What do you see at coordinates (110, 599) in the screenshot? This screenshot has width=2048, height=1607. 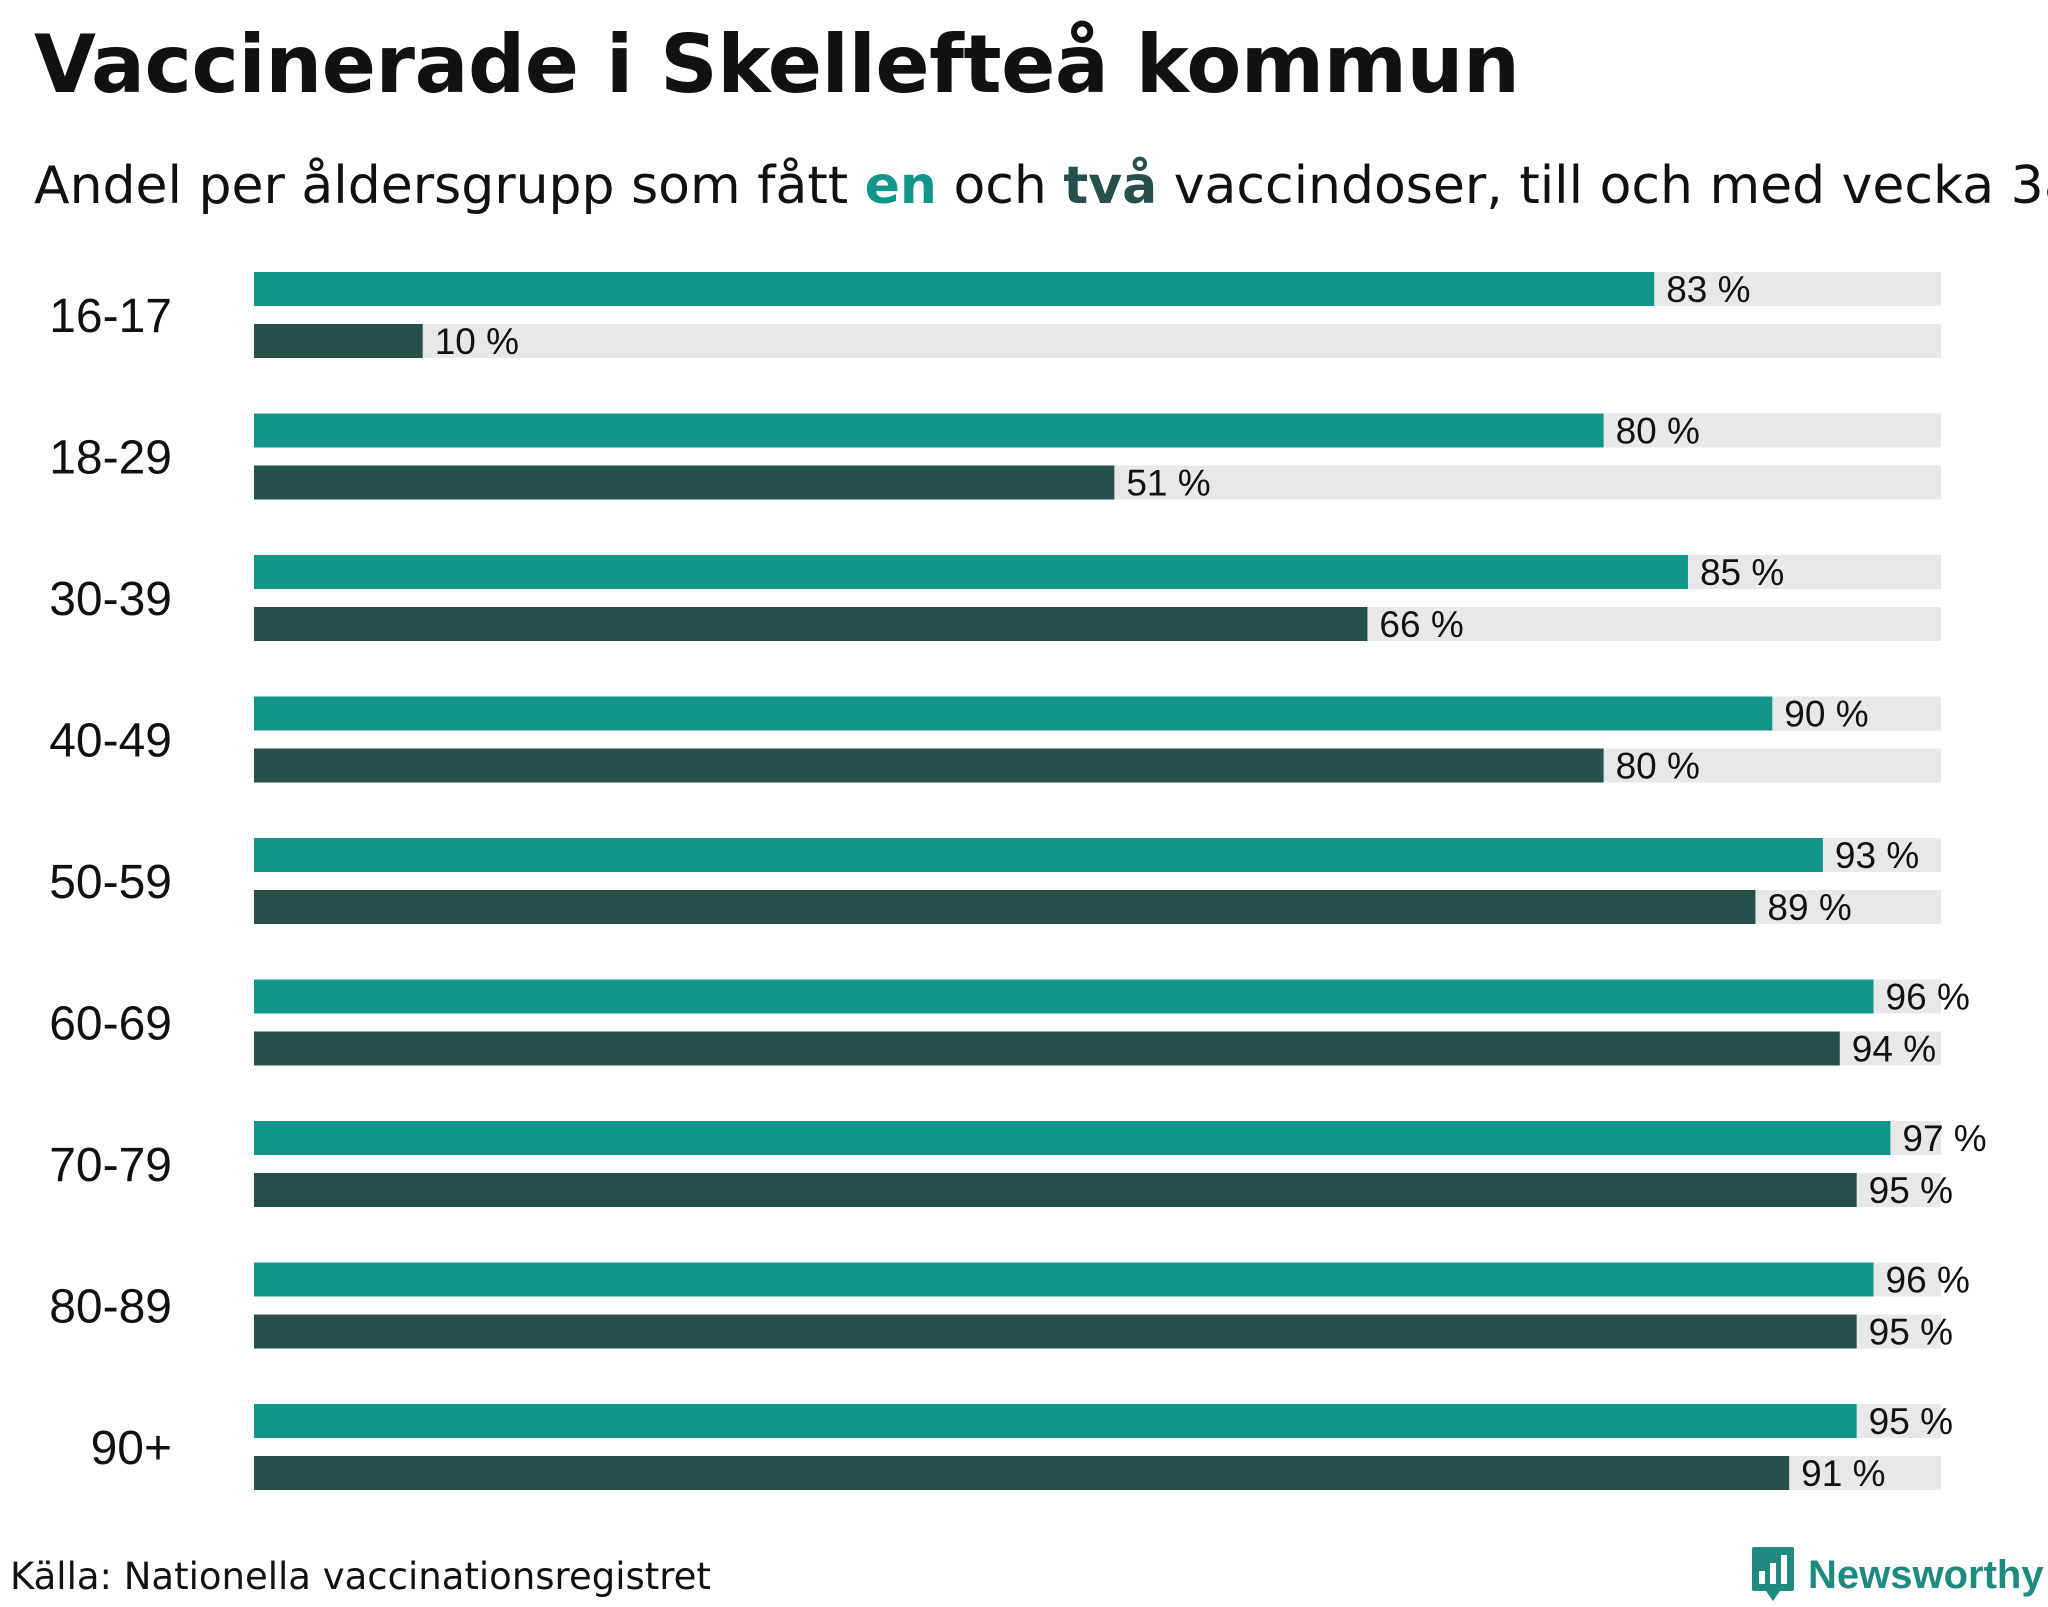 I see `category-label: 30-39` at bounding box center [110, 599].